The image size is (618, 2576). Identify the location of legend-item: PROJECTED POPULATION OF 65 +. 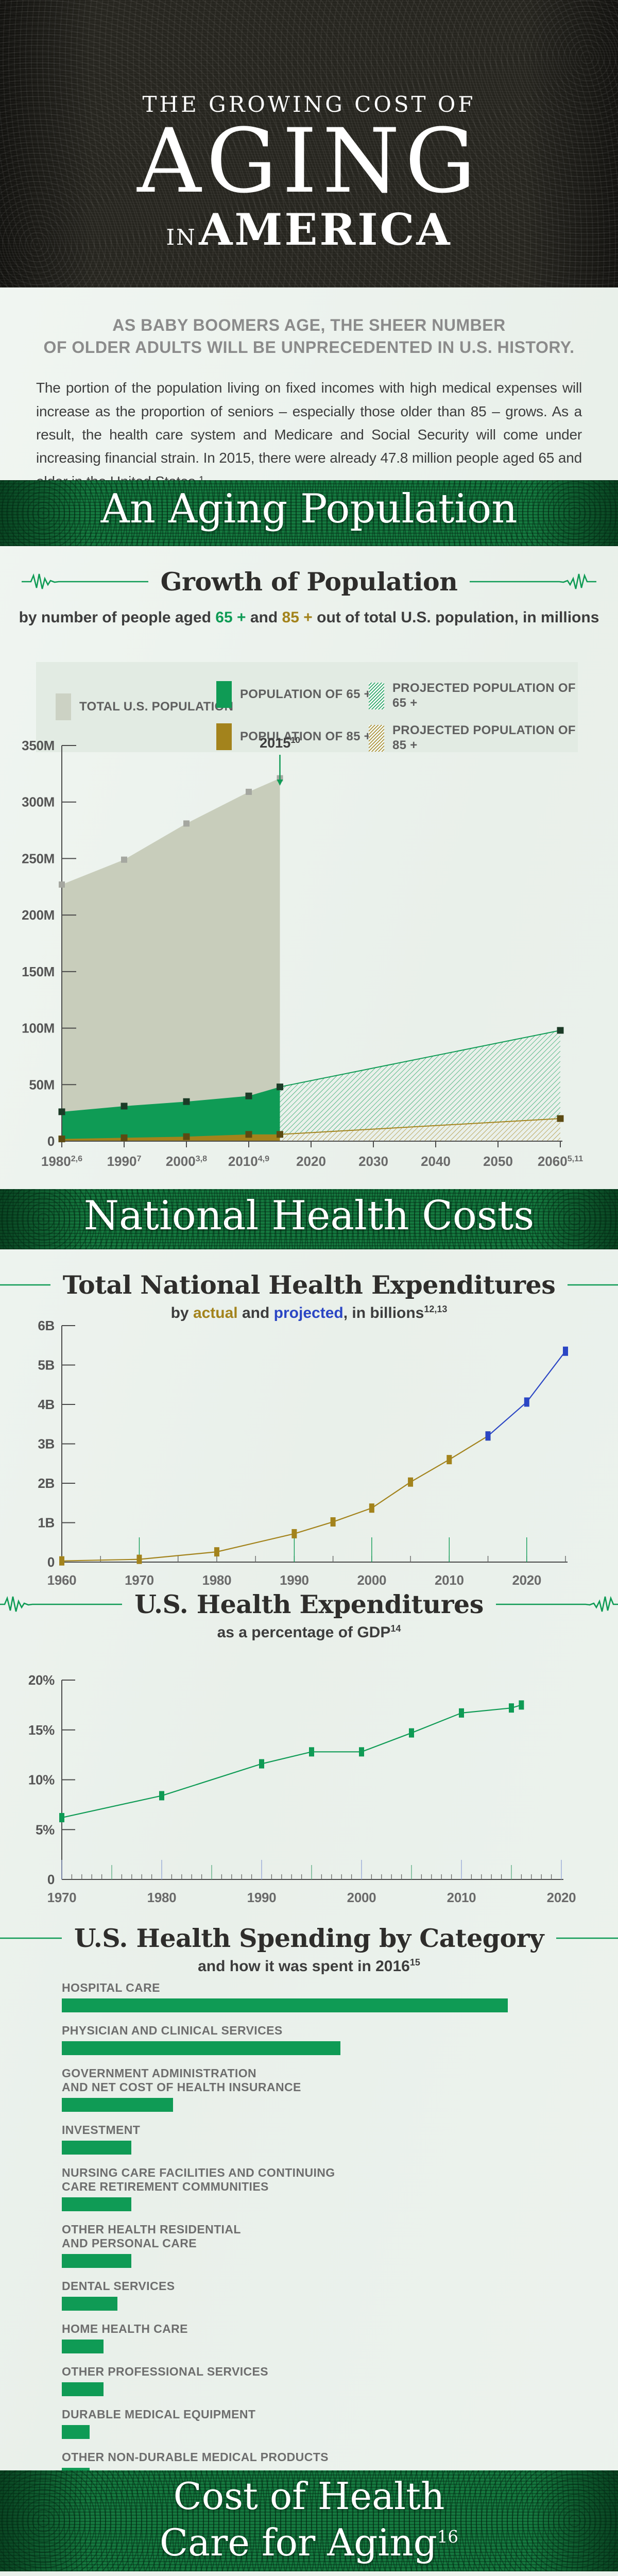
(473, 696).